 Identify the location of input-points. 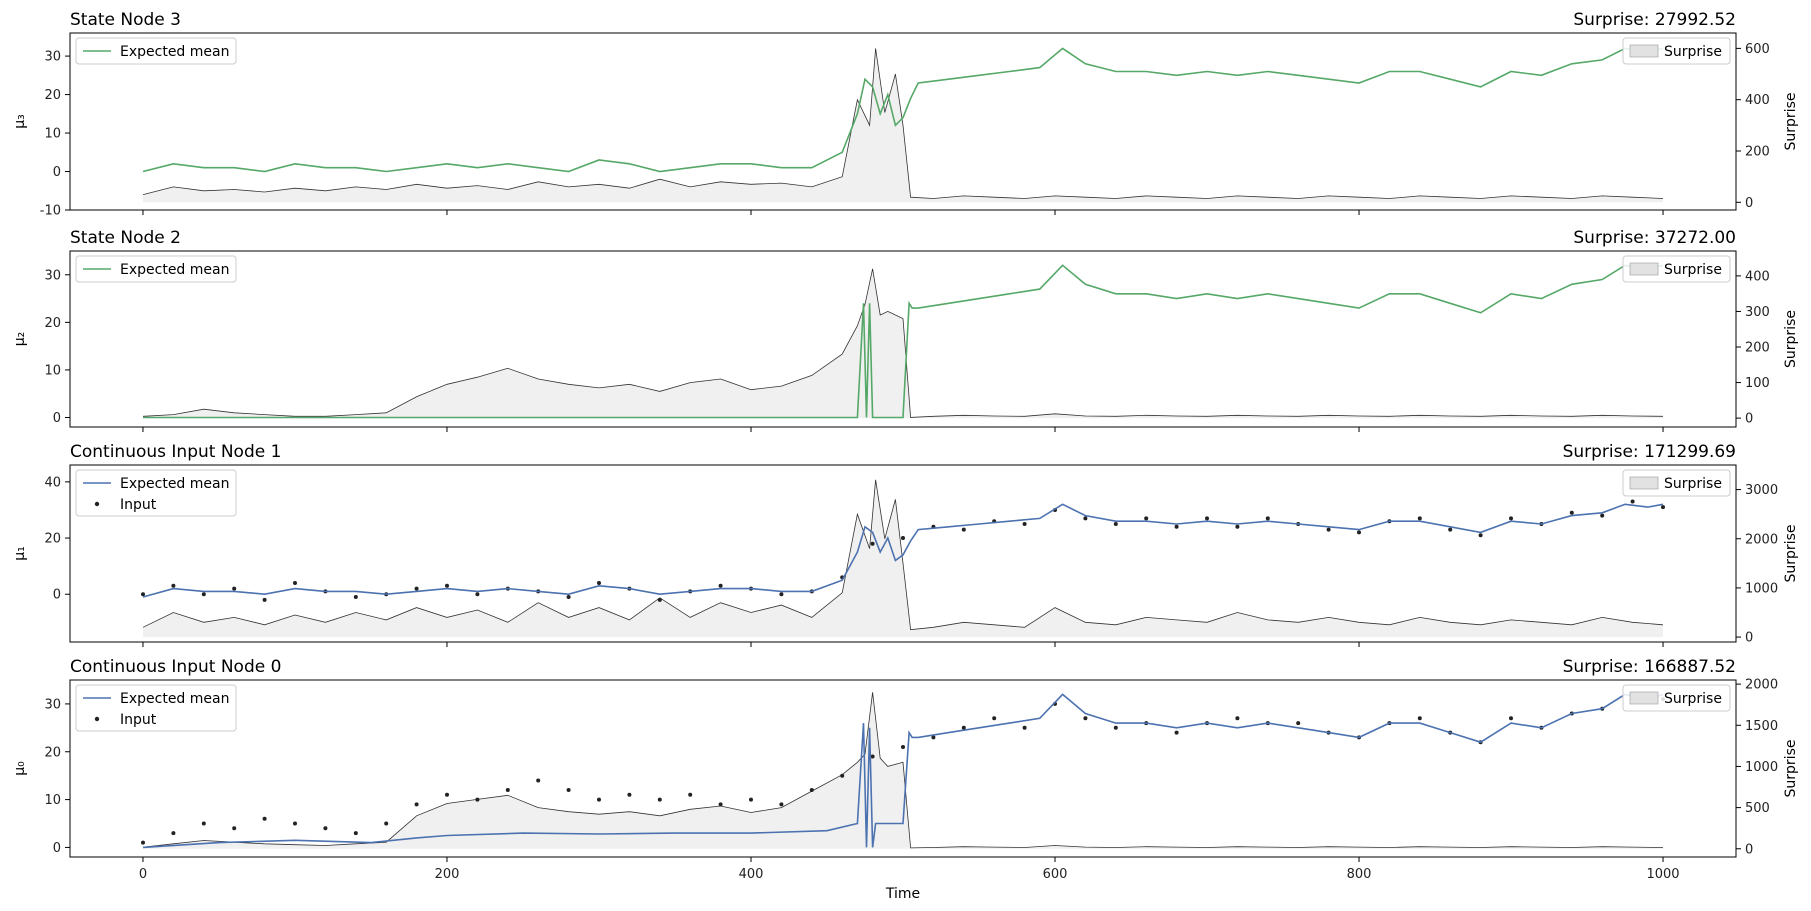
(903, 768).